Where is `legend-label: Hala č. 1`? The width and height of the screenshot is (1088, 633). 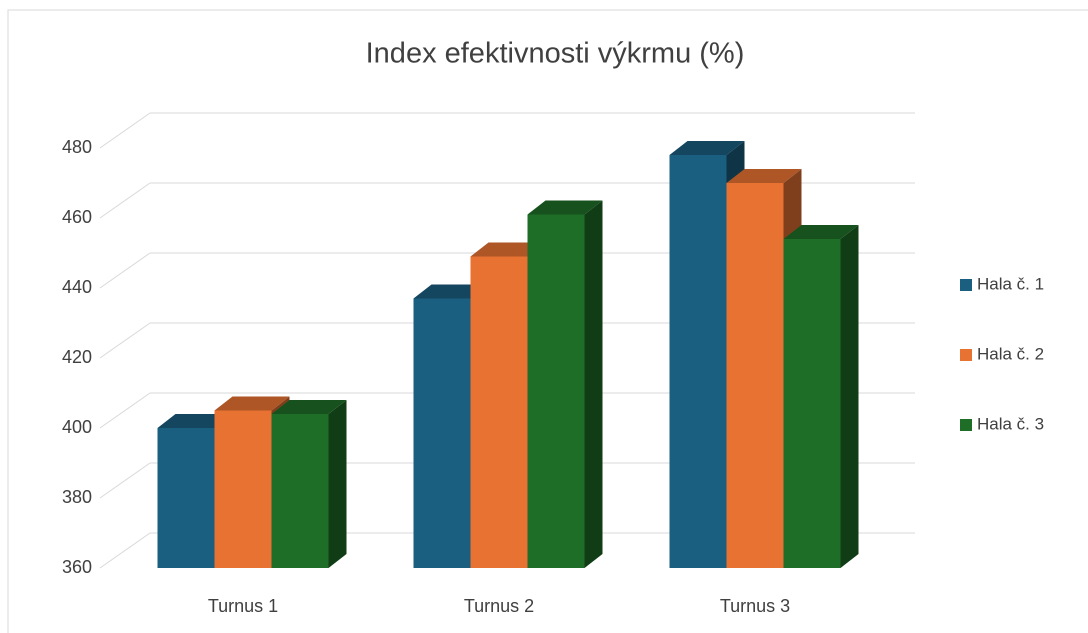
legend-label: Hala č. 1 is located at coordinates (1010, 283).